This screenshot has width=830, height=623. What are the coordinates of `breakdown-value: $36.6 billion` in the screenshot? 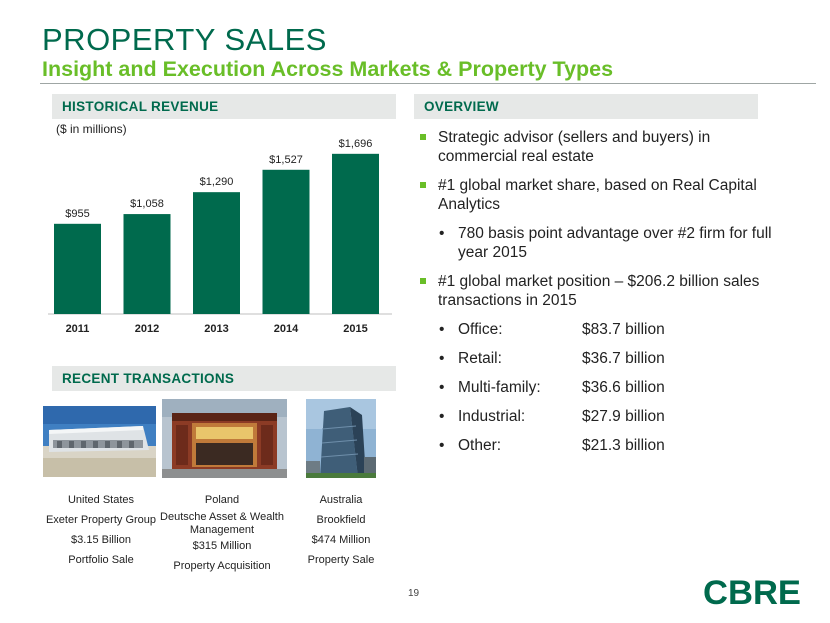 It's located at (623, 387).